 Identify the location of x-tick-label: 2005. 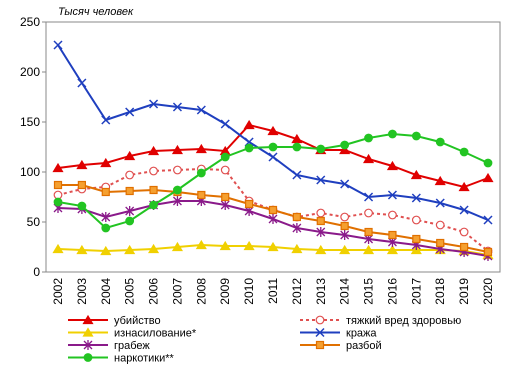
(130, 291).